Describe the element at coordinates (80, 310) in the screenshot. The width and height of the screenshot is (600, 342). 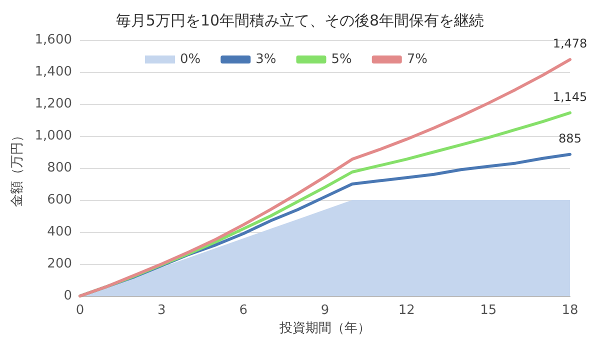
I see `x-tick-label: 0` at that location.